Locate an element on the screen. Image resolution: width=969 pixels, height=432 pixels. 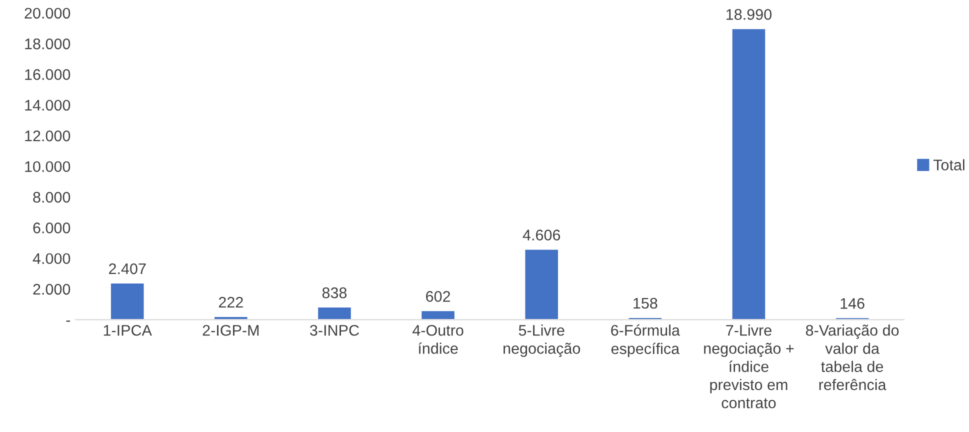
y-tick-label: 16.000 is located at coordinates (47, 74).